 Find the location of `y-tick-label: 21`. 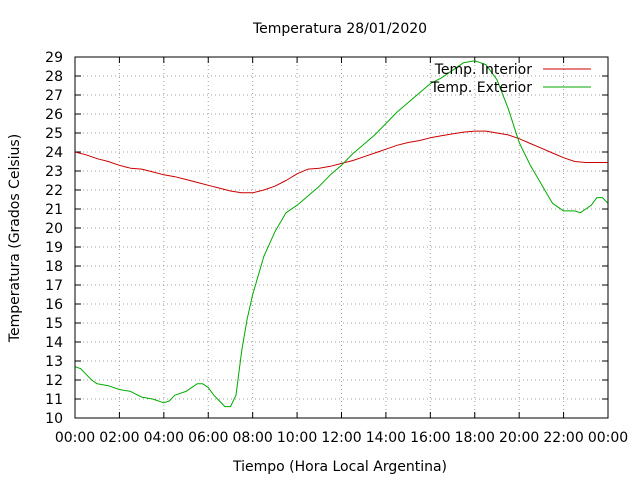

y-tick-label: 21 is located at coordinates (54, 210).